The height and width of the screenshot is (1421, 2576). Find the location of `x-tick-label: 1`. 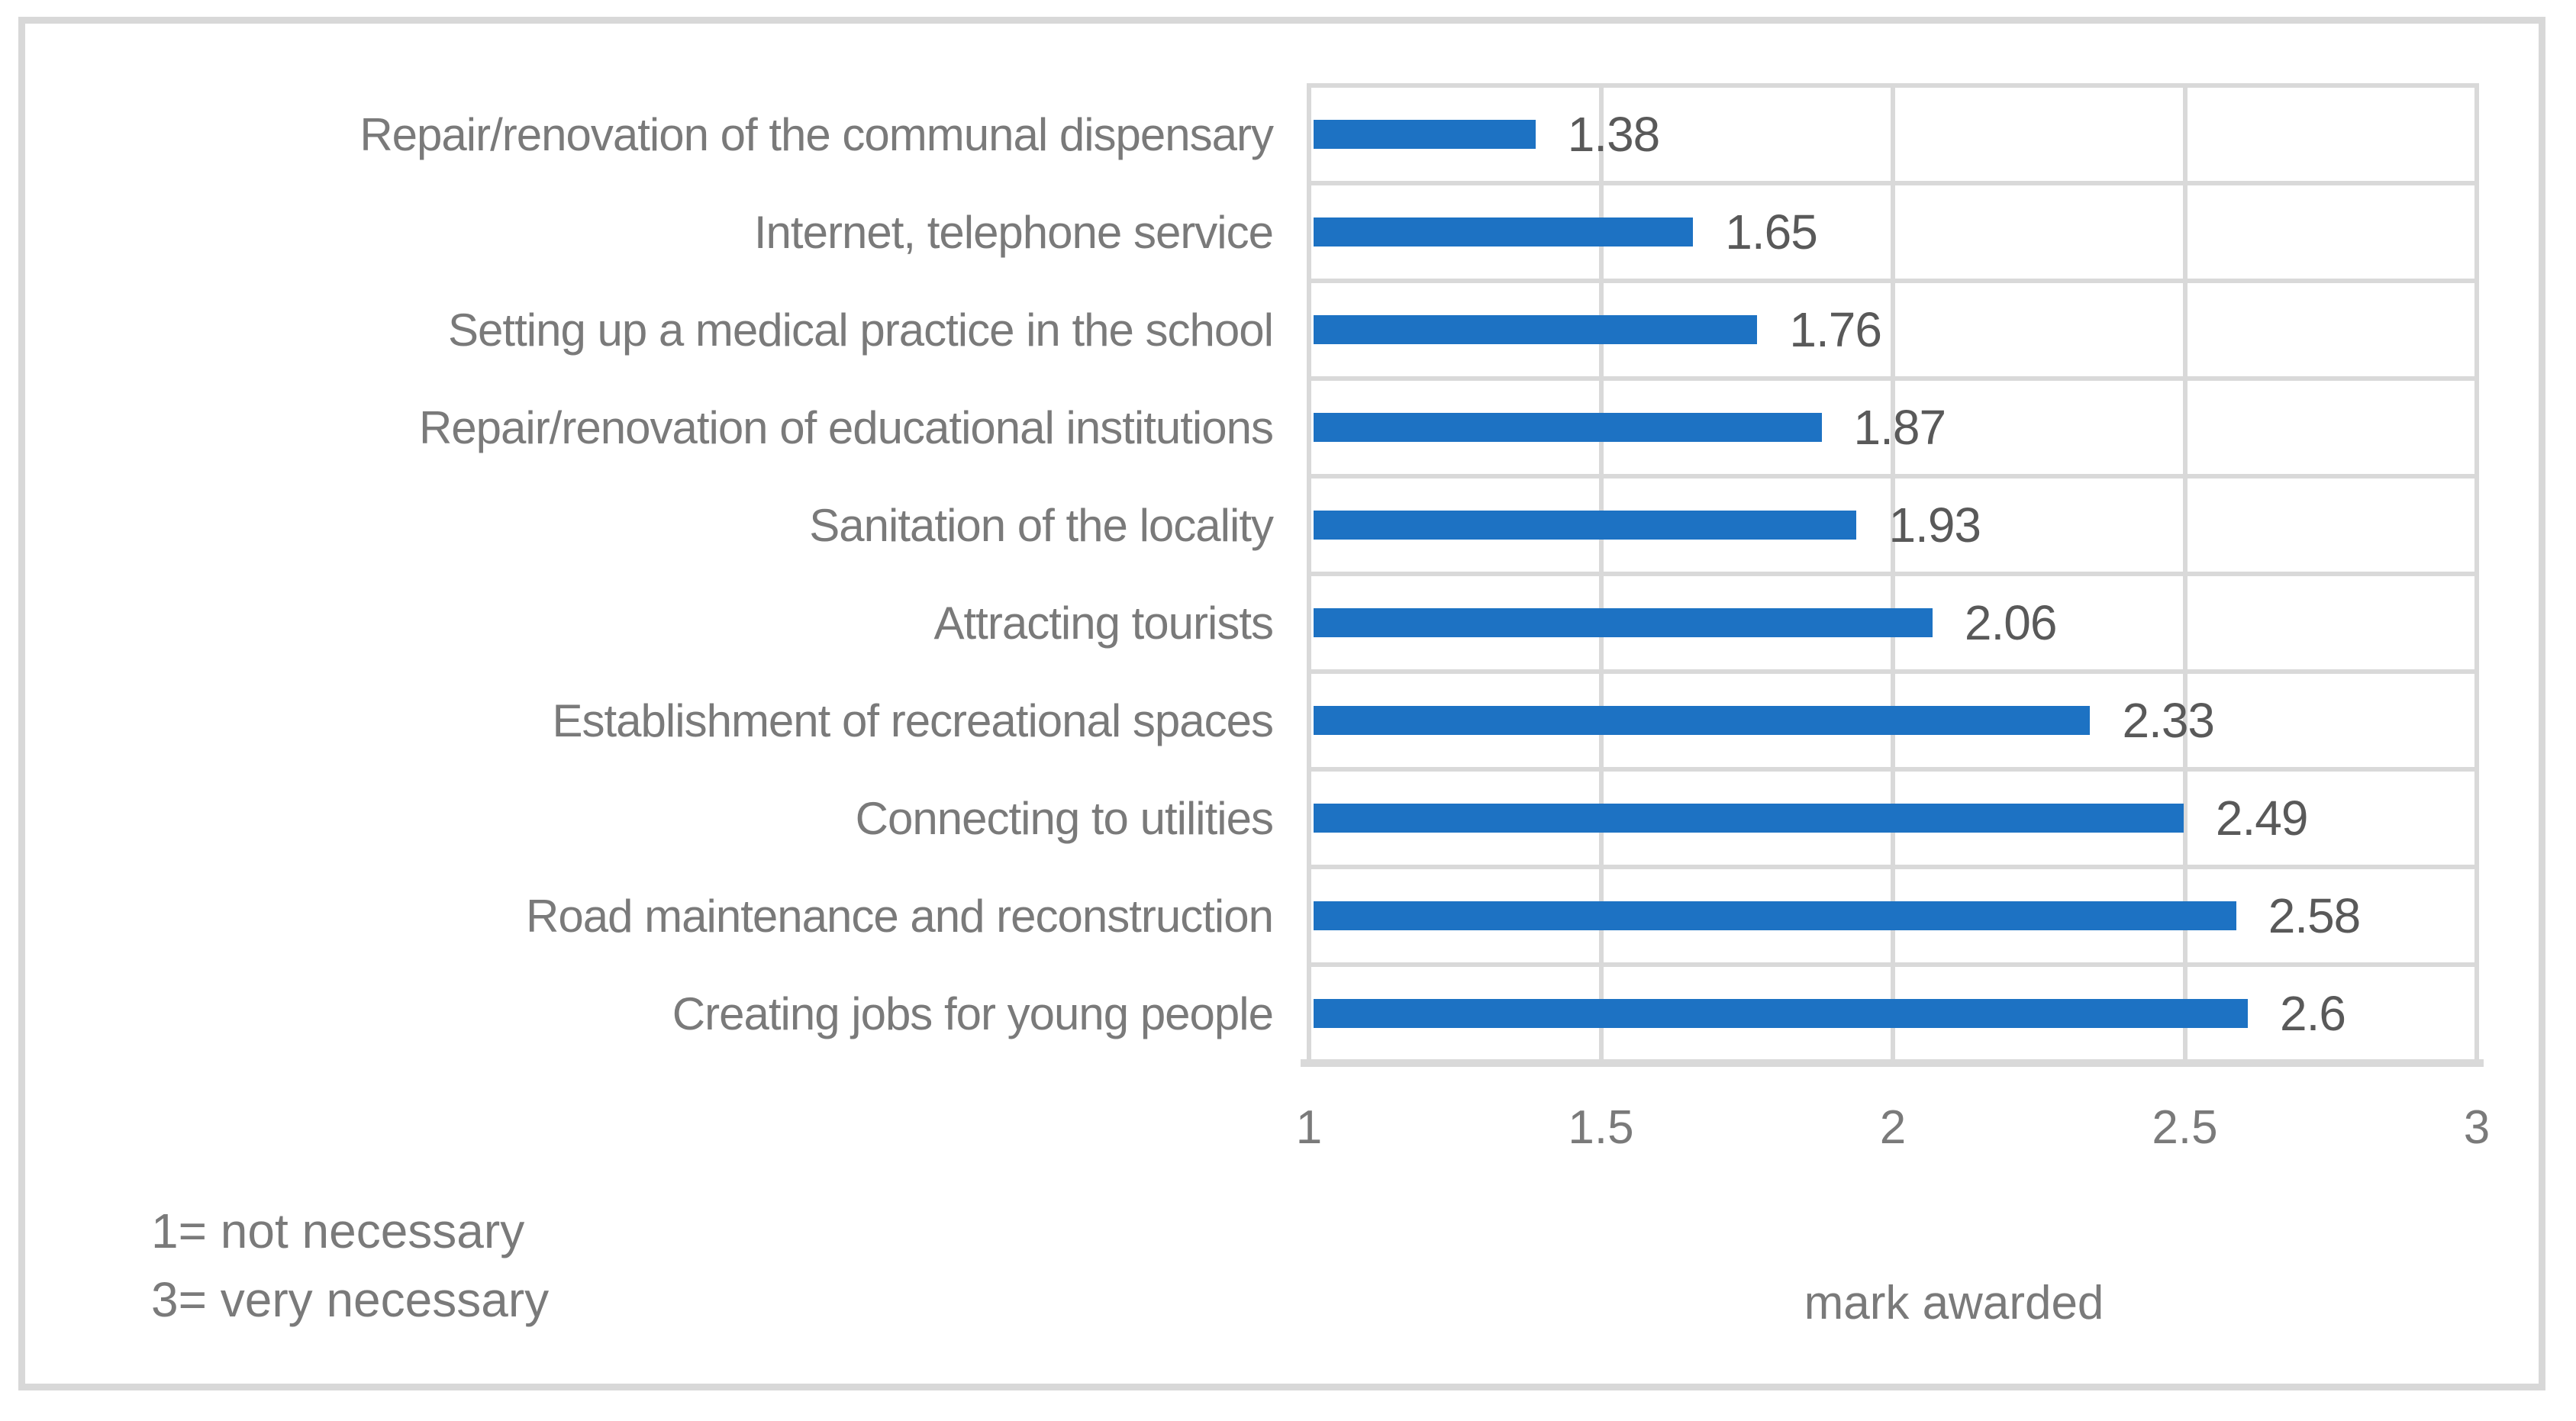

x-tick-label: 1 is located at coordinates (1309, 1127).